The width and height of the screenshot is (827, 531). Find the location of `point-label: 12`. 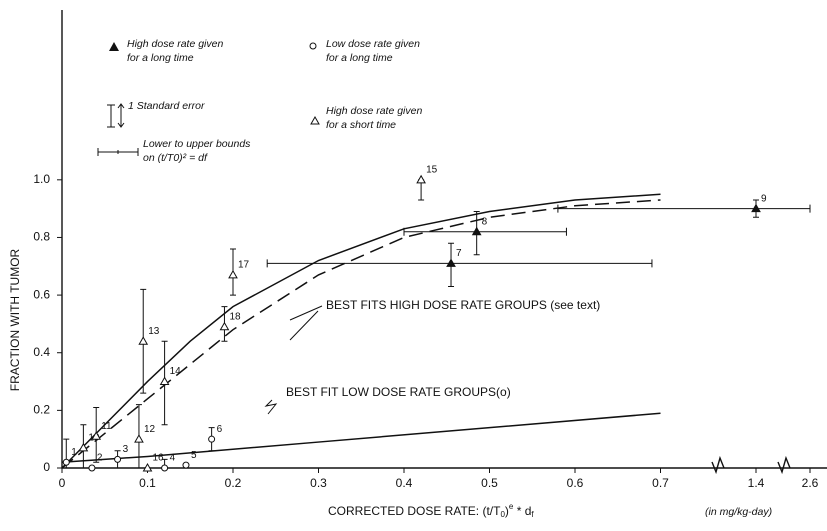

point-label: 12 is located at coordinates (150, 429).